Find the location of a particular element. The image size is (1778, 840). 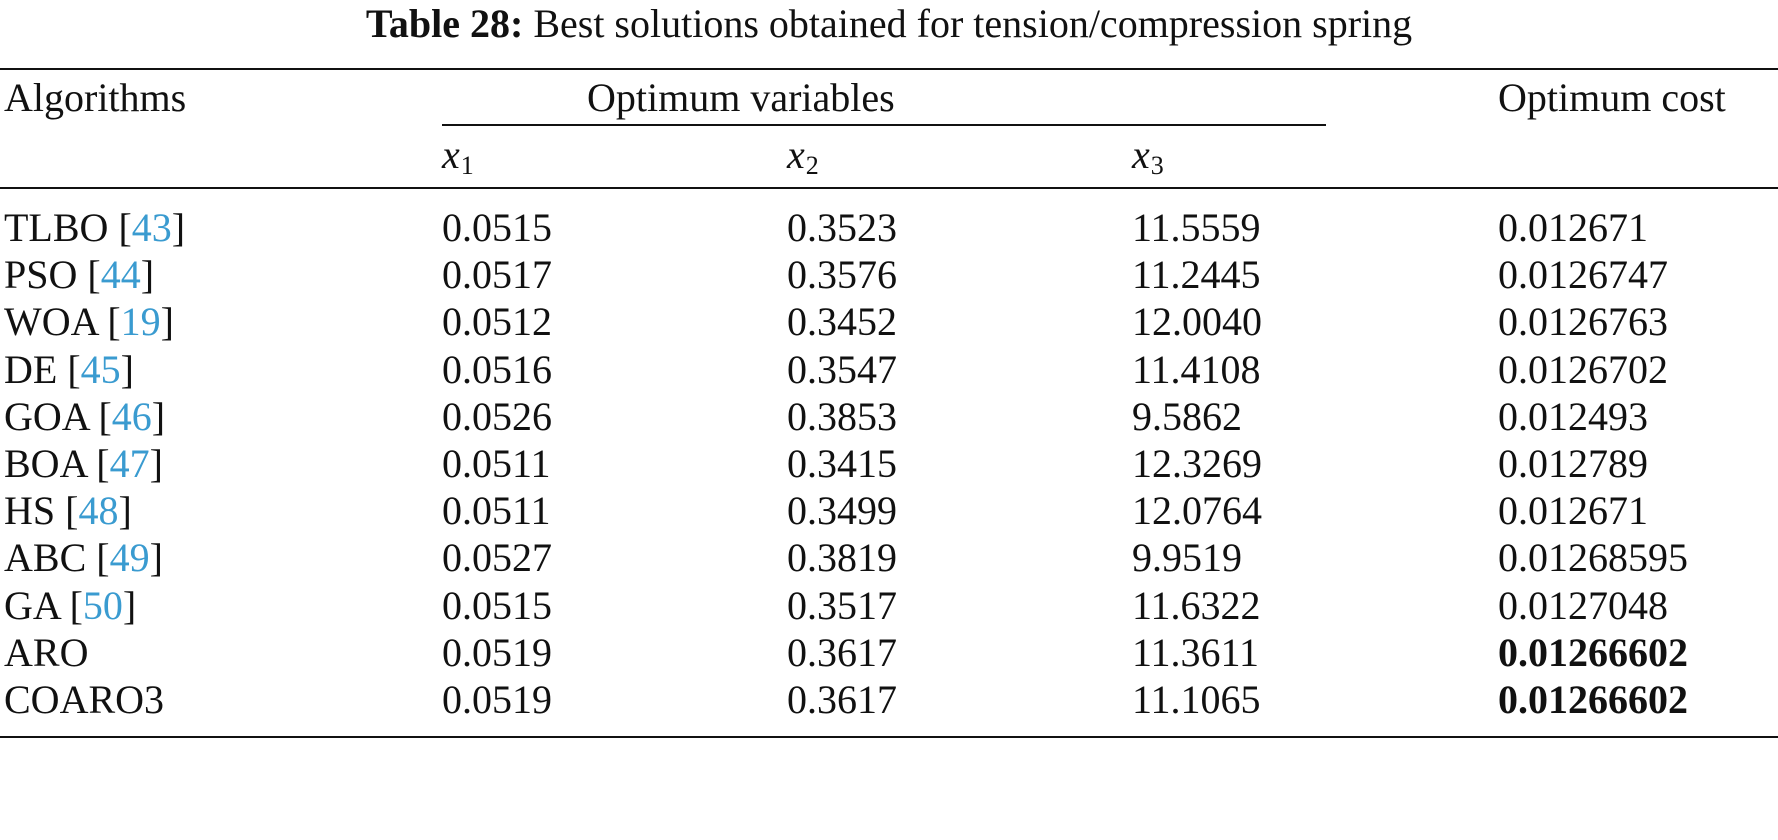

algorithm-name: ABC is located at coordinates (45, 558).